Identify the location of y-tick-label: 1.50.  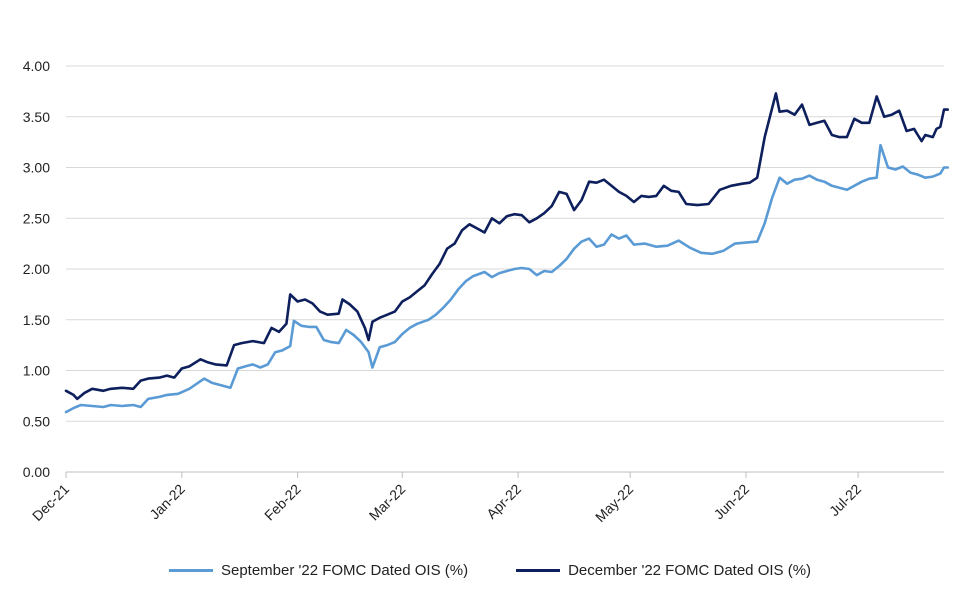
(36, 320).